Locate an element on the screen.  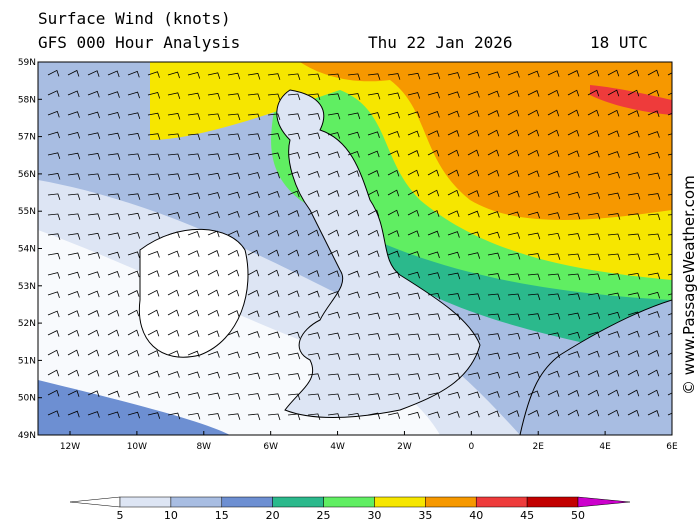
colorbar-label: 40 is located at coordinates (476, 515).